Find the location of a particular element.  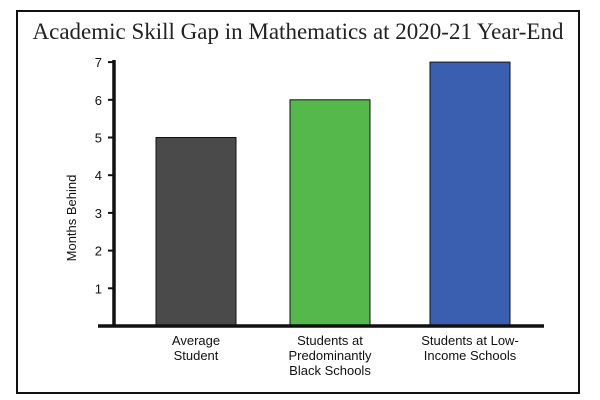

y-tick-label: 6 is located at coordinates (98, 100).